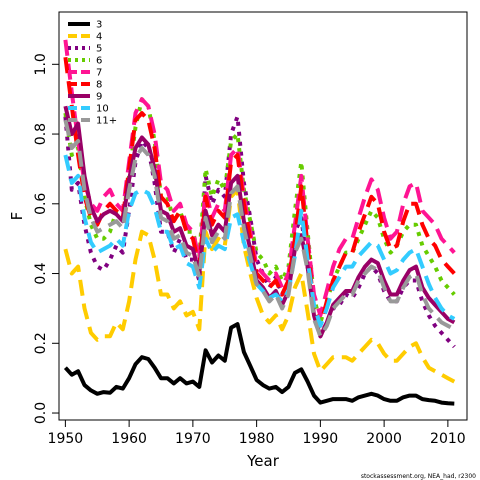 The width and height of the screenshot is (480, 480). Describe the element at coordinates (41, 413) in the screenshot. I see `y-tick-label: 0.0` at that location.